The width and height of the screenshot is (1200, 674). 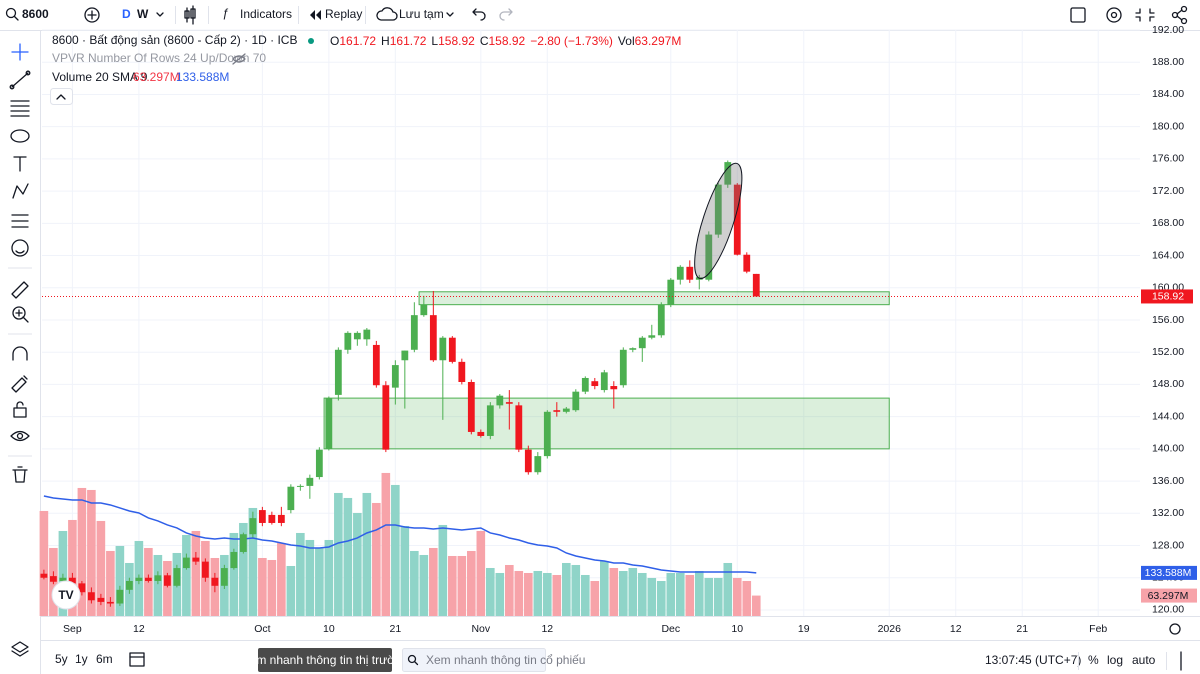 I want to click on search-icon, so click(x=11, y=13).